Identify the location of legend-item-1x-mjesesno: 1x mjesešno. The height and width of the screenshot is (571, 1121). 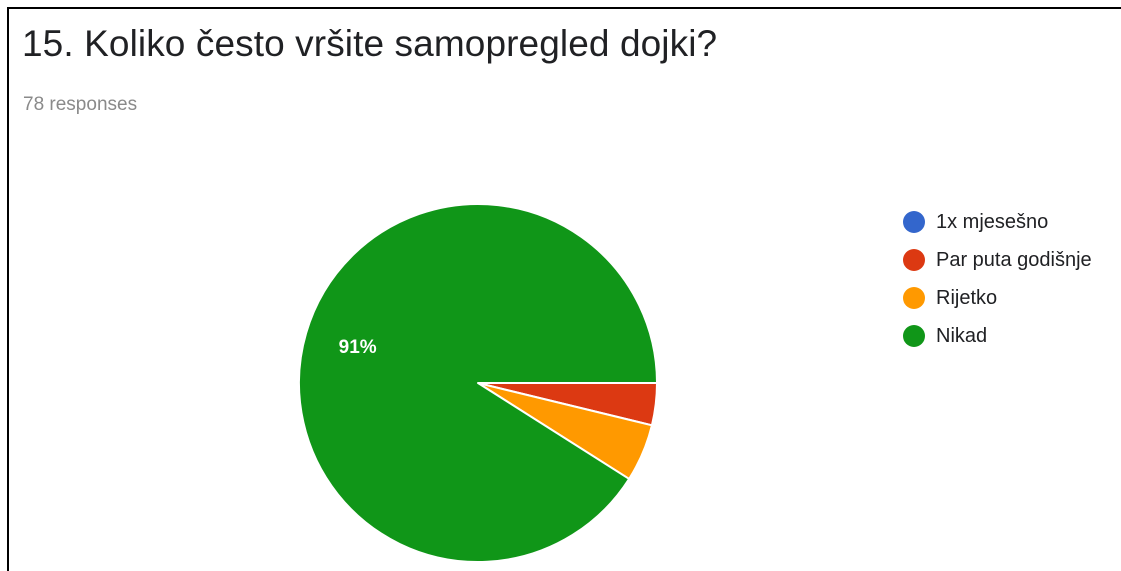
(997, 222).